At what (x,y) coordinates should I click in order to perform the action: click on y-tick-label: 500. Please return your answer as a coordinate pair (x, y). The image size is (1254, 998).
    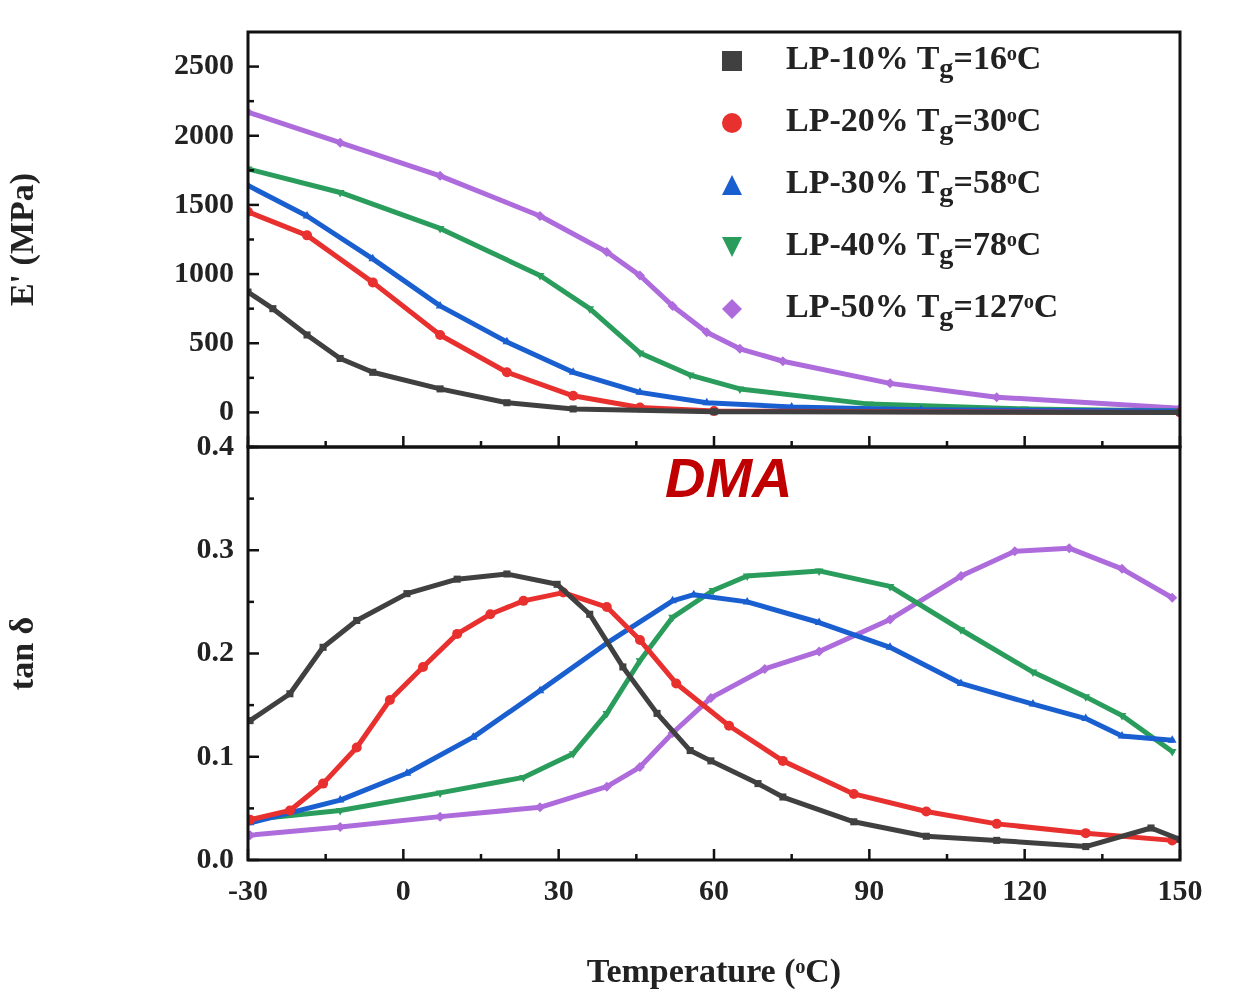
    Looking at the image, I should click on (211, 340).